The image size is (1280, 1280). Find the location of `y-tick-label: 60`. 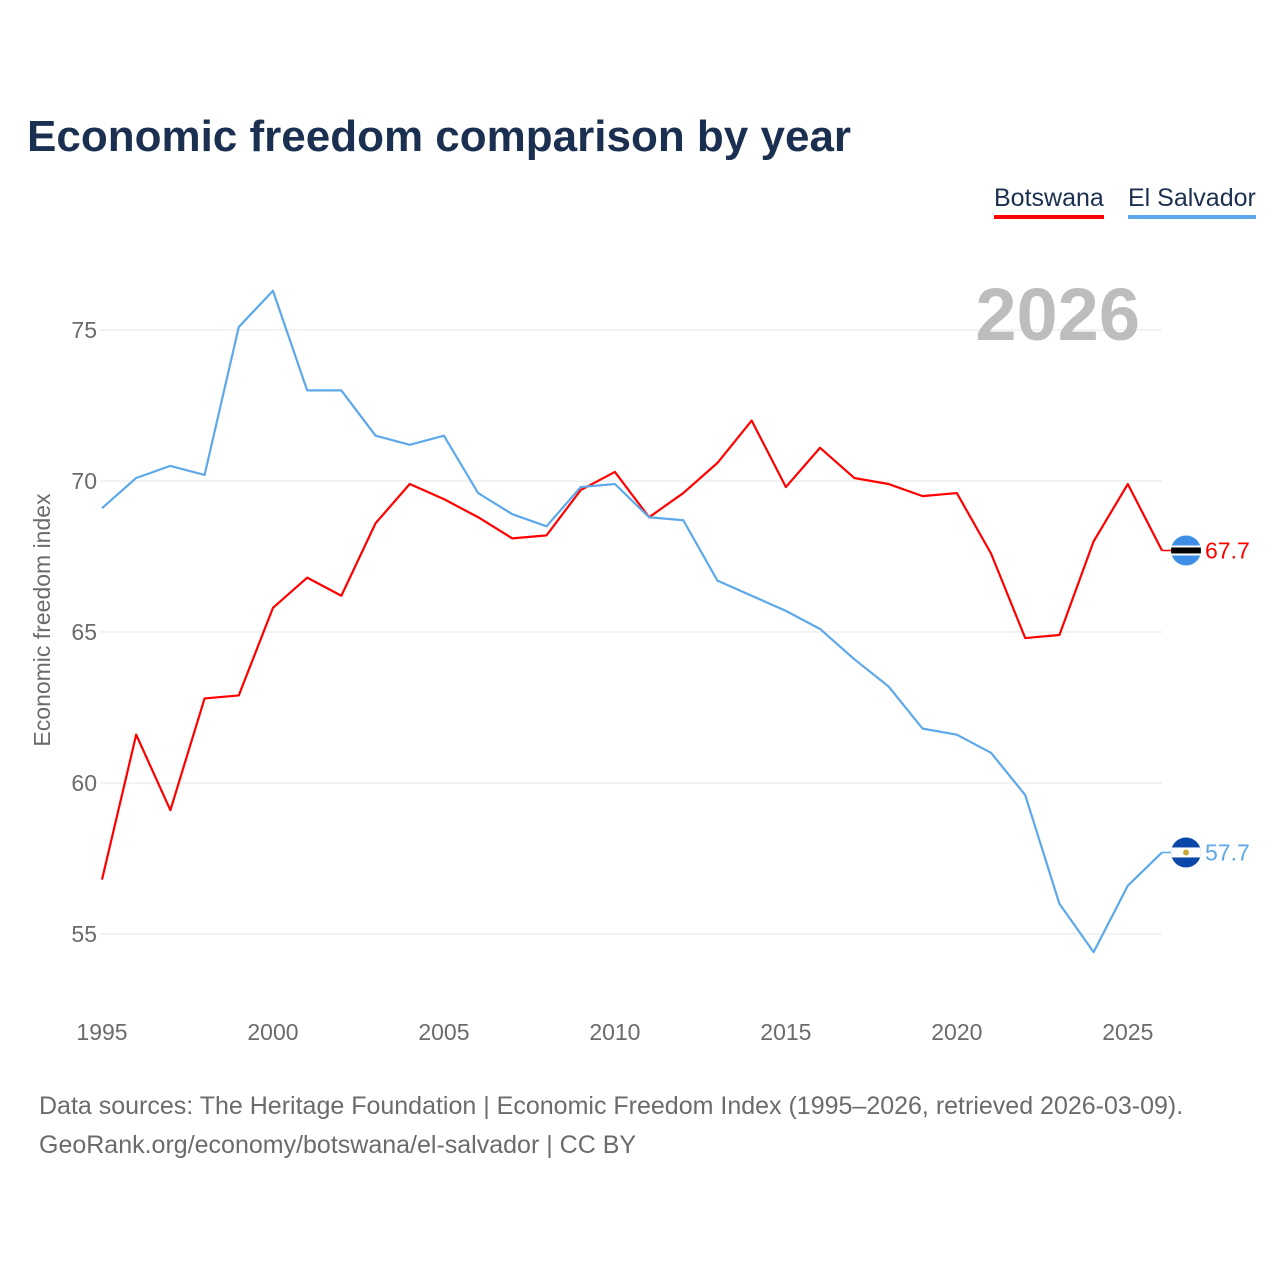

y-tick-label: 60 is located at coordinates (84, 783).